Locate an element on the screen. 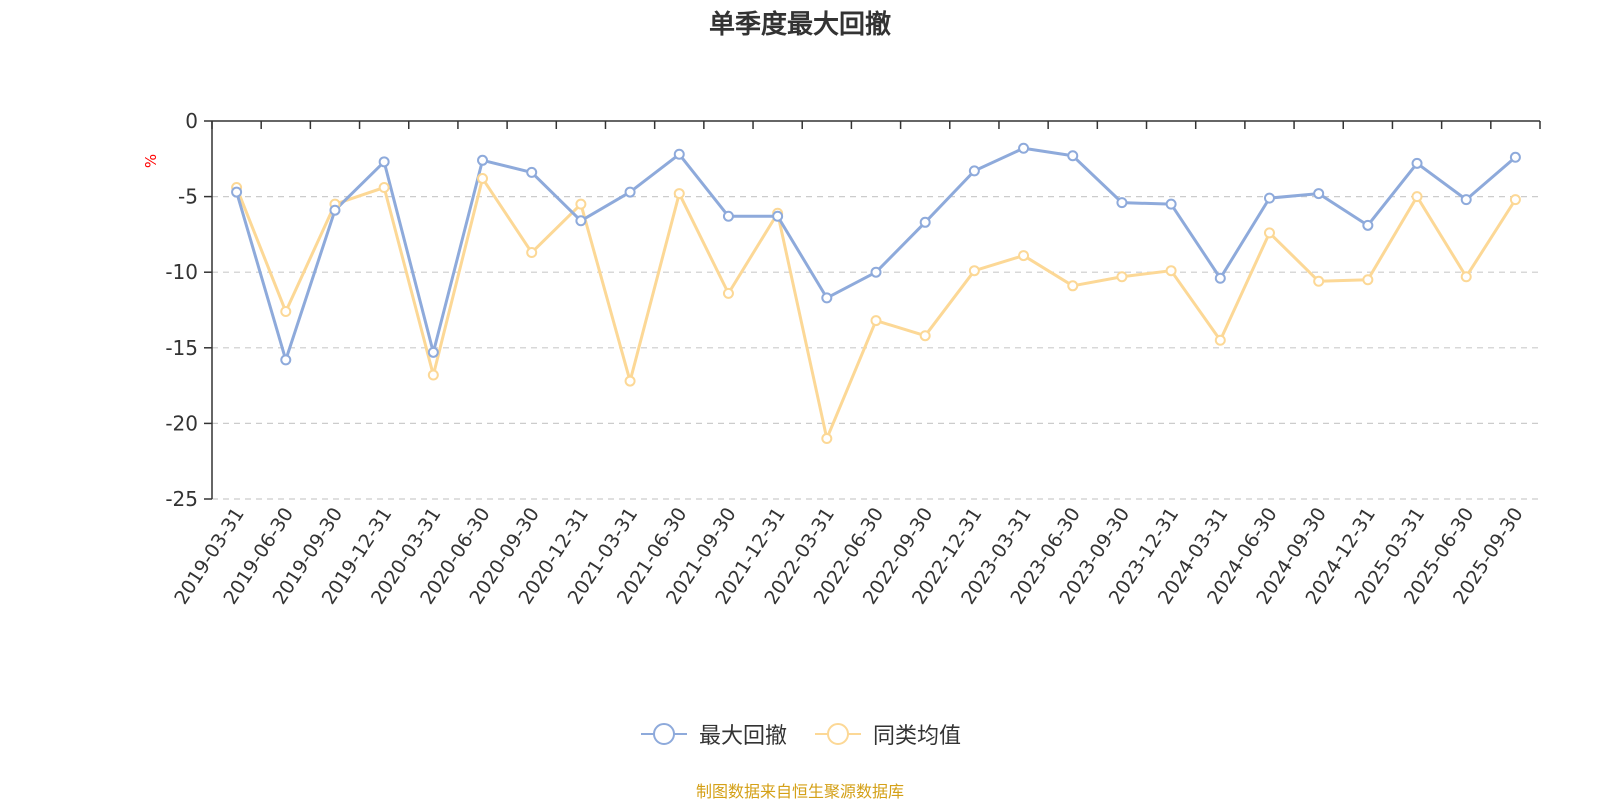  y-tick-label: -20 is located at coordinates (181, 423).